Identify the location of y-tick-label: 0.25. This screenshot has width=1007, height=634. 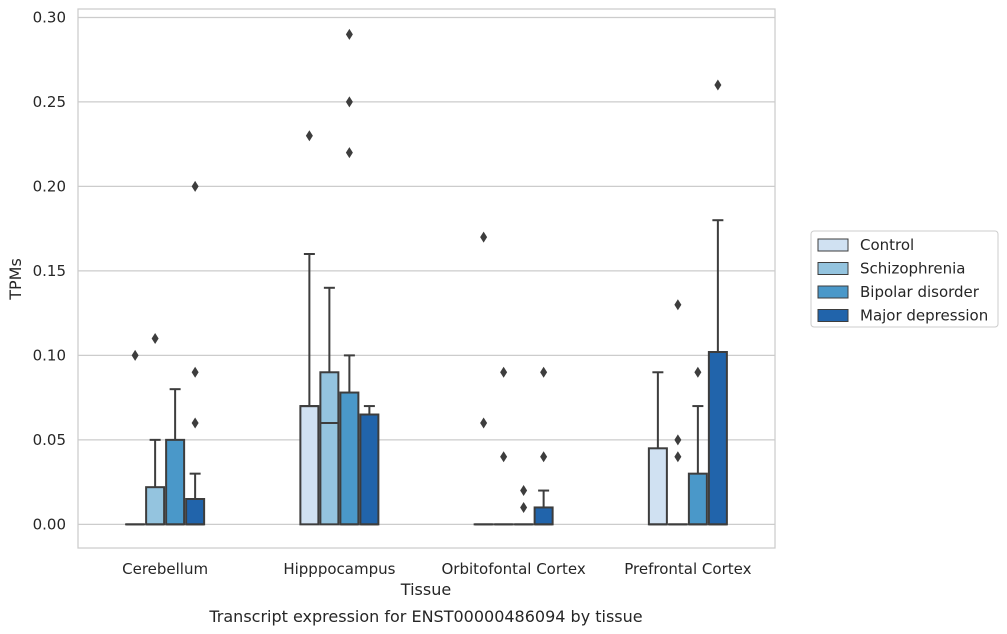
(49, 102).